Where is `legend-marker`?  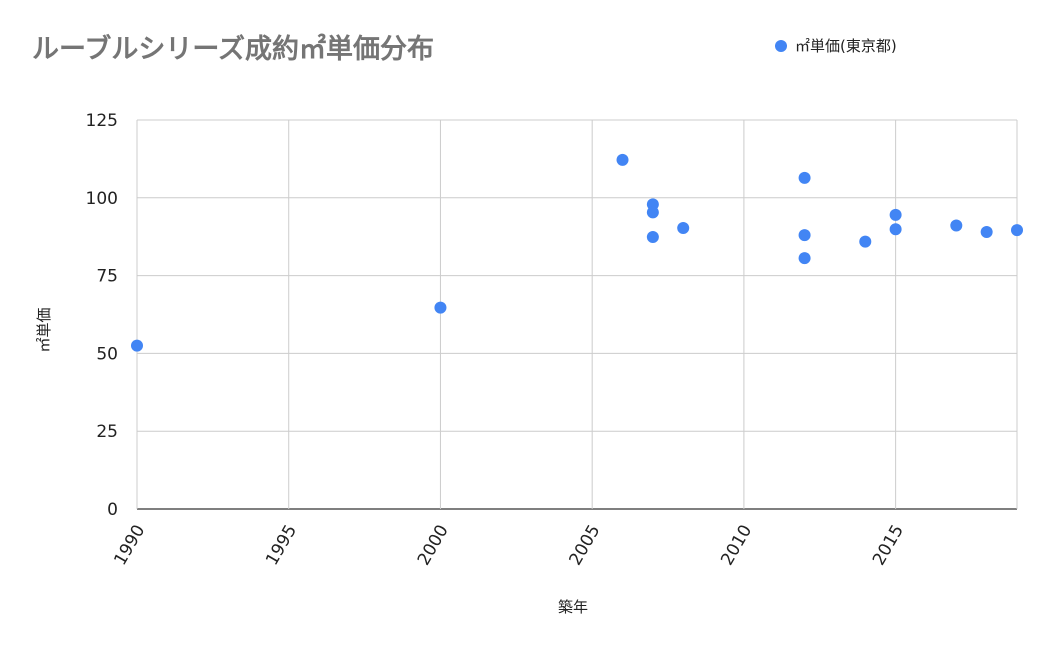 legend-marker is located at coordinates (781, 46).